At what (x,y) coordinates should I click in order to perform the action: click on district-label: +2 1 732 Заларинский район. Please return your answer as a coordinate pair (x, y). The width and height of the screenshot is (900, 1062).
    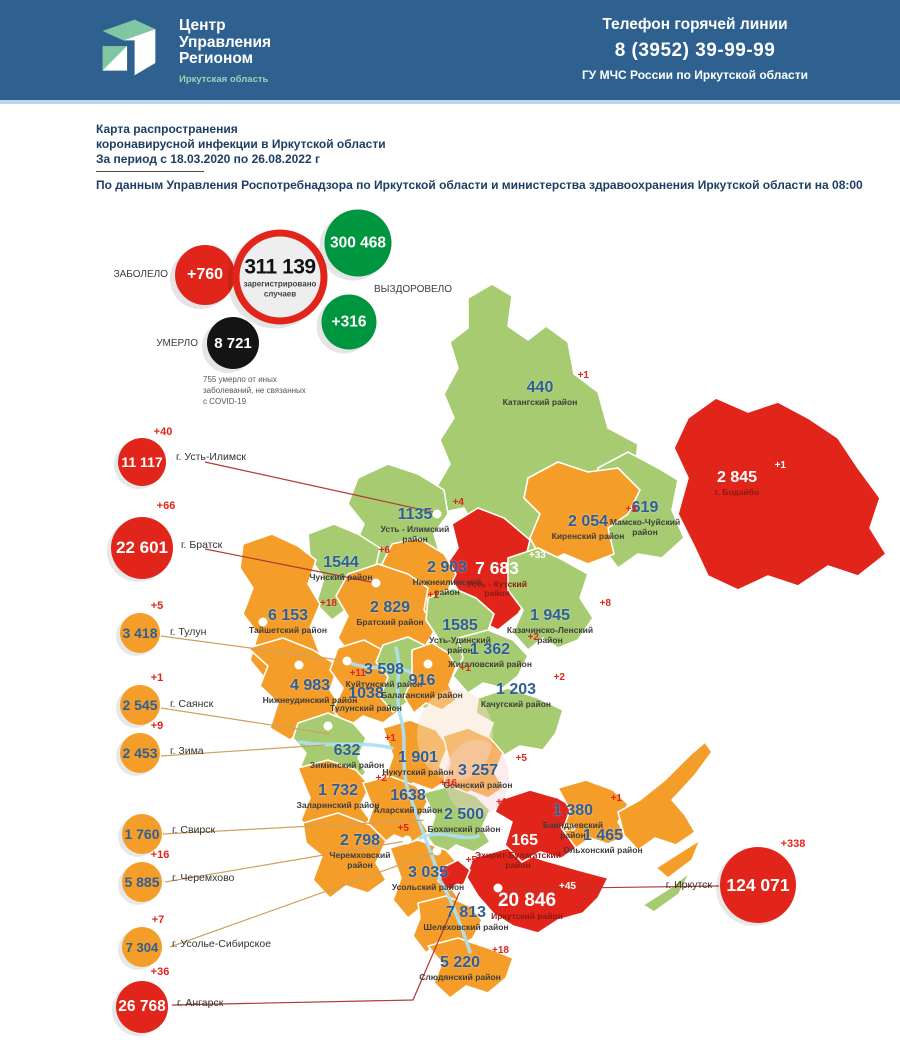
    Looking at the image, I should click on (342, 791).